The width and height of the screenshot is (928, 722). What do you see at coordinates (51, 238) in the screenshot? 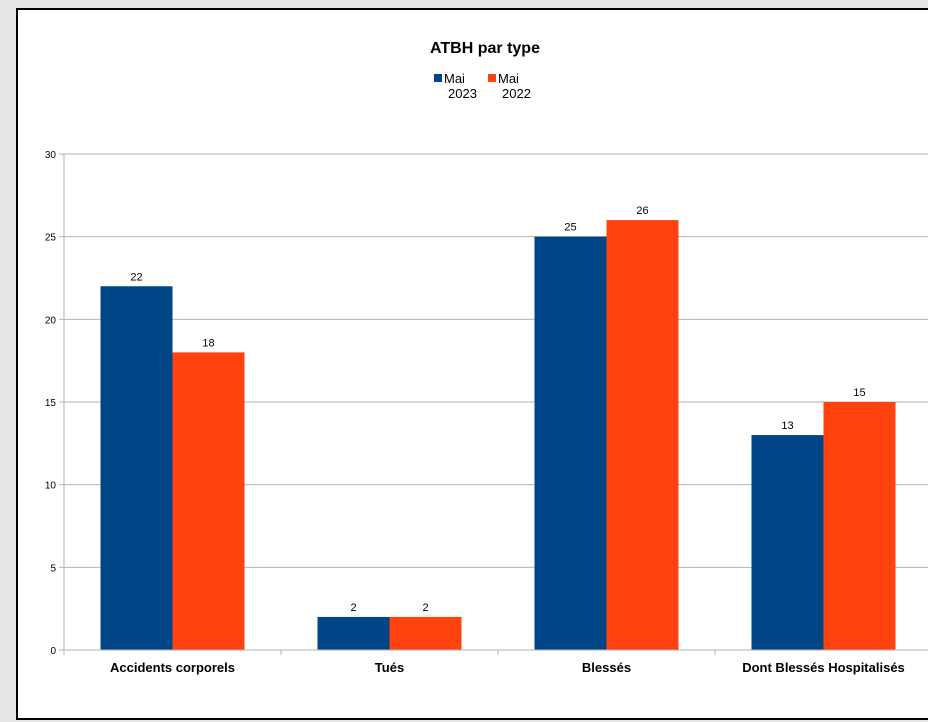
I see `y-tick-label: 25` at bounding box center [51, 238].